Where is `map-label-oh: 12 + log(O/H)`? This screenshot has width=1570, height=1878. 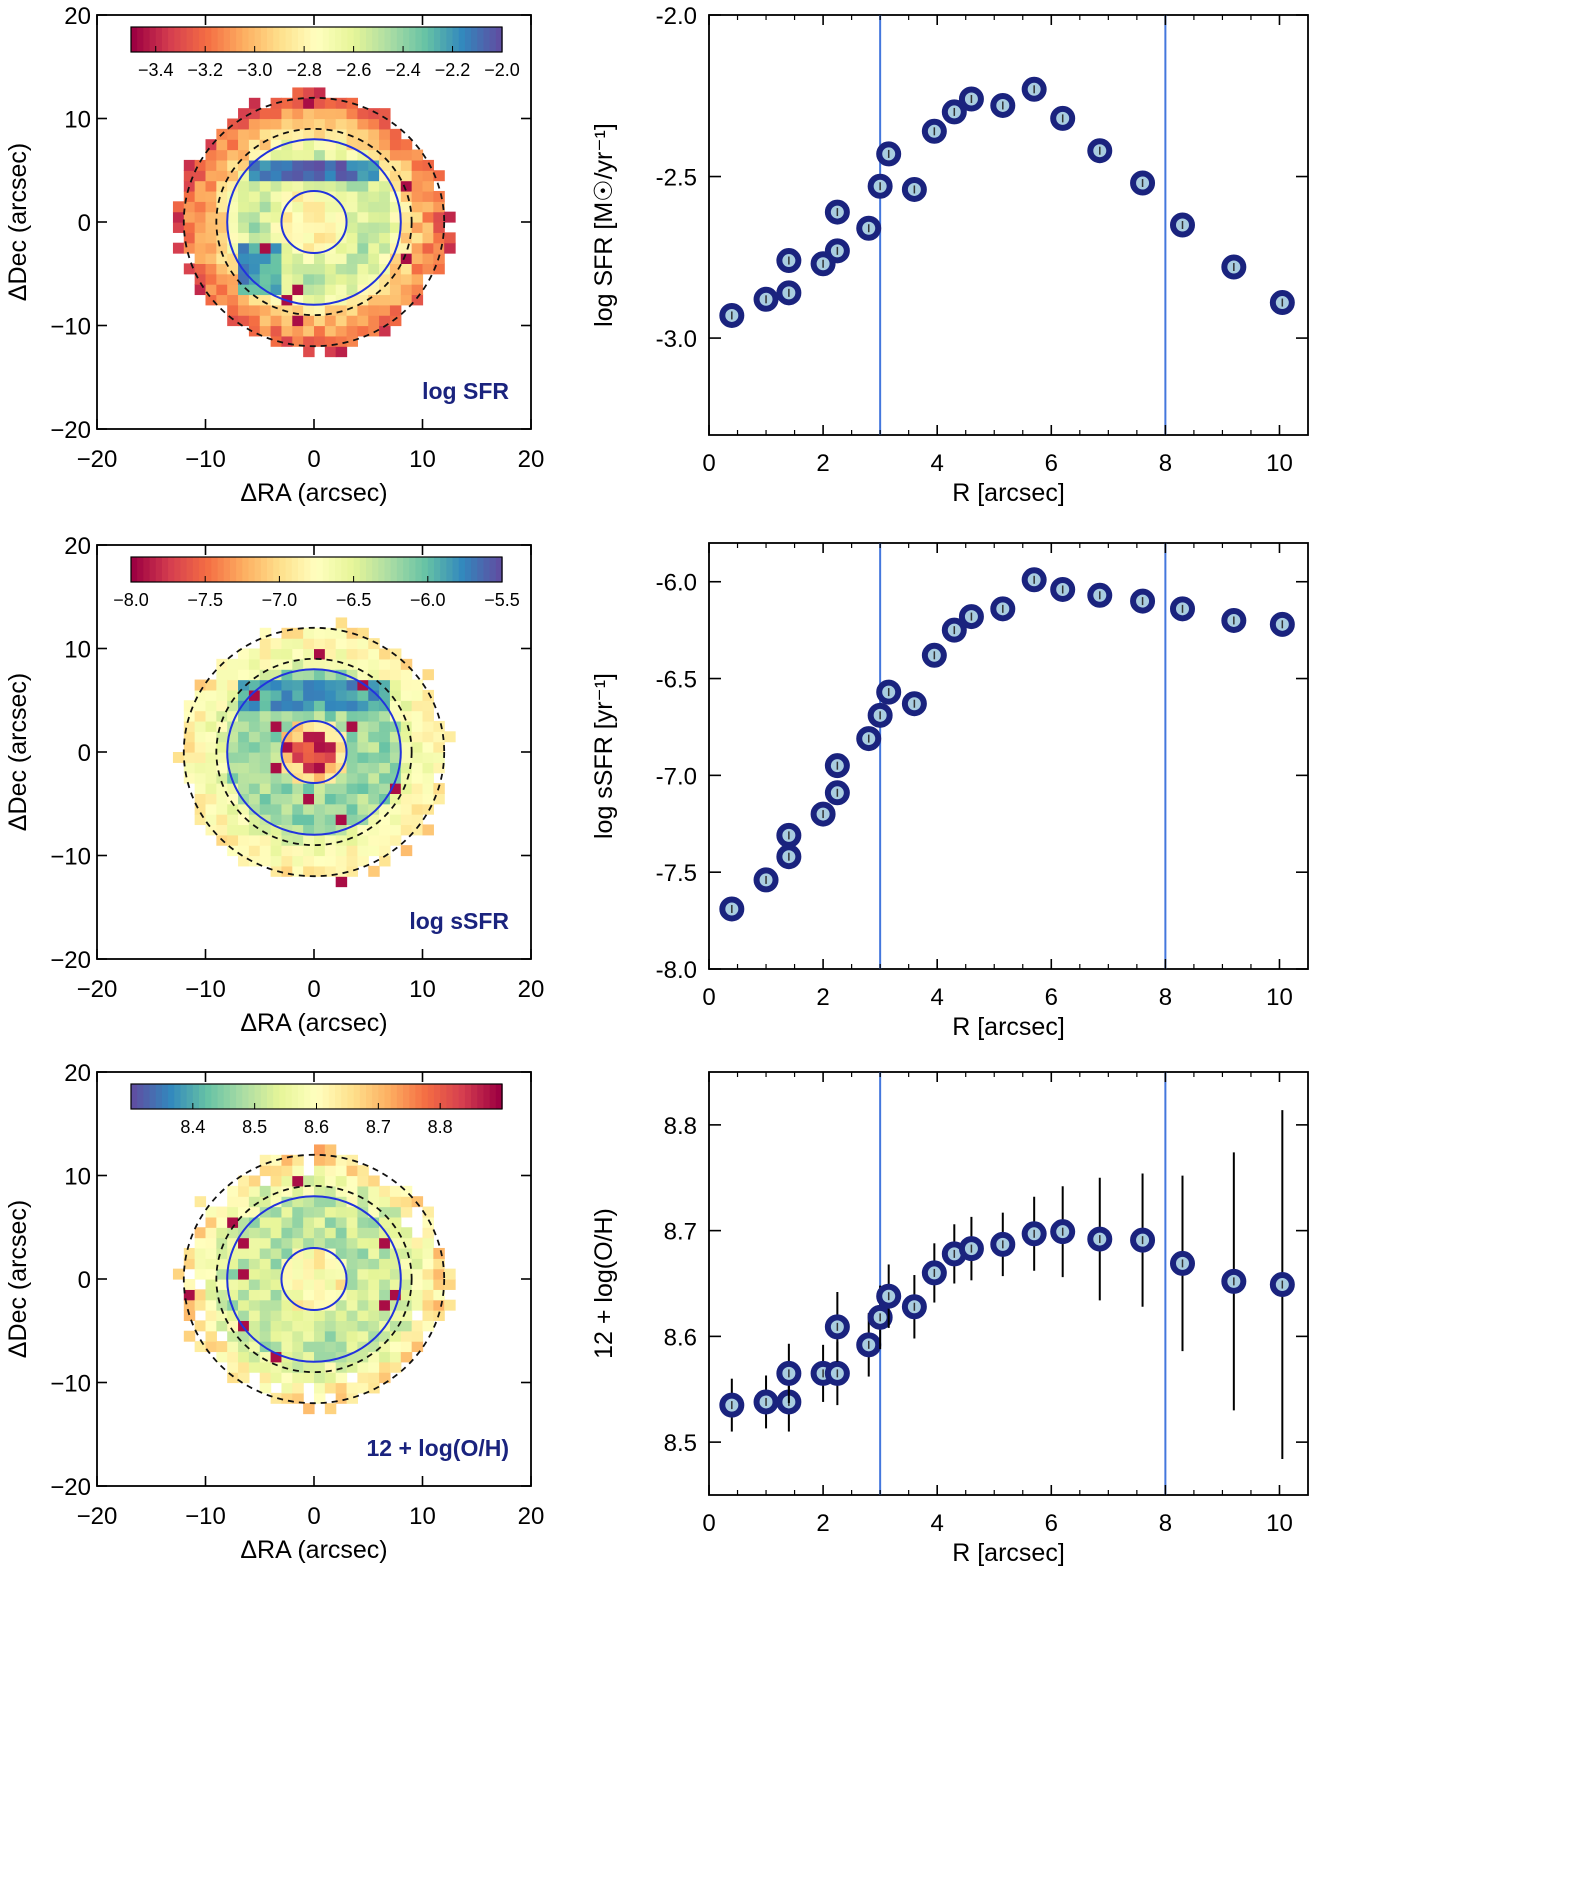
map-label-oh: 12 + log(O/H) is located at coordinates (438, 1448).